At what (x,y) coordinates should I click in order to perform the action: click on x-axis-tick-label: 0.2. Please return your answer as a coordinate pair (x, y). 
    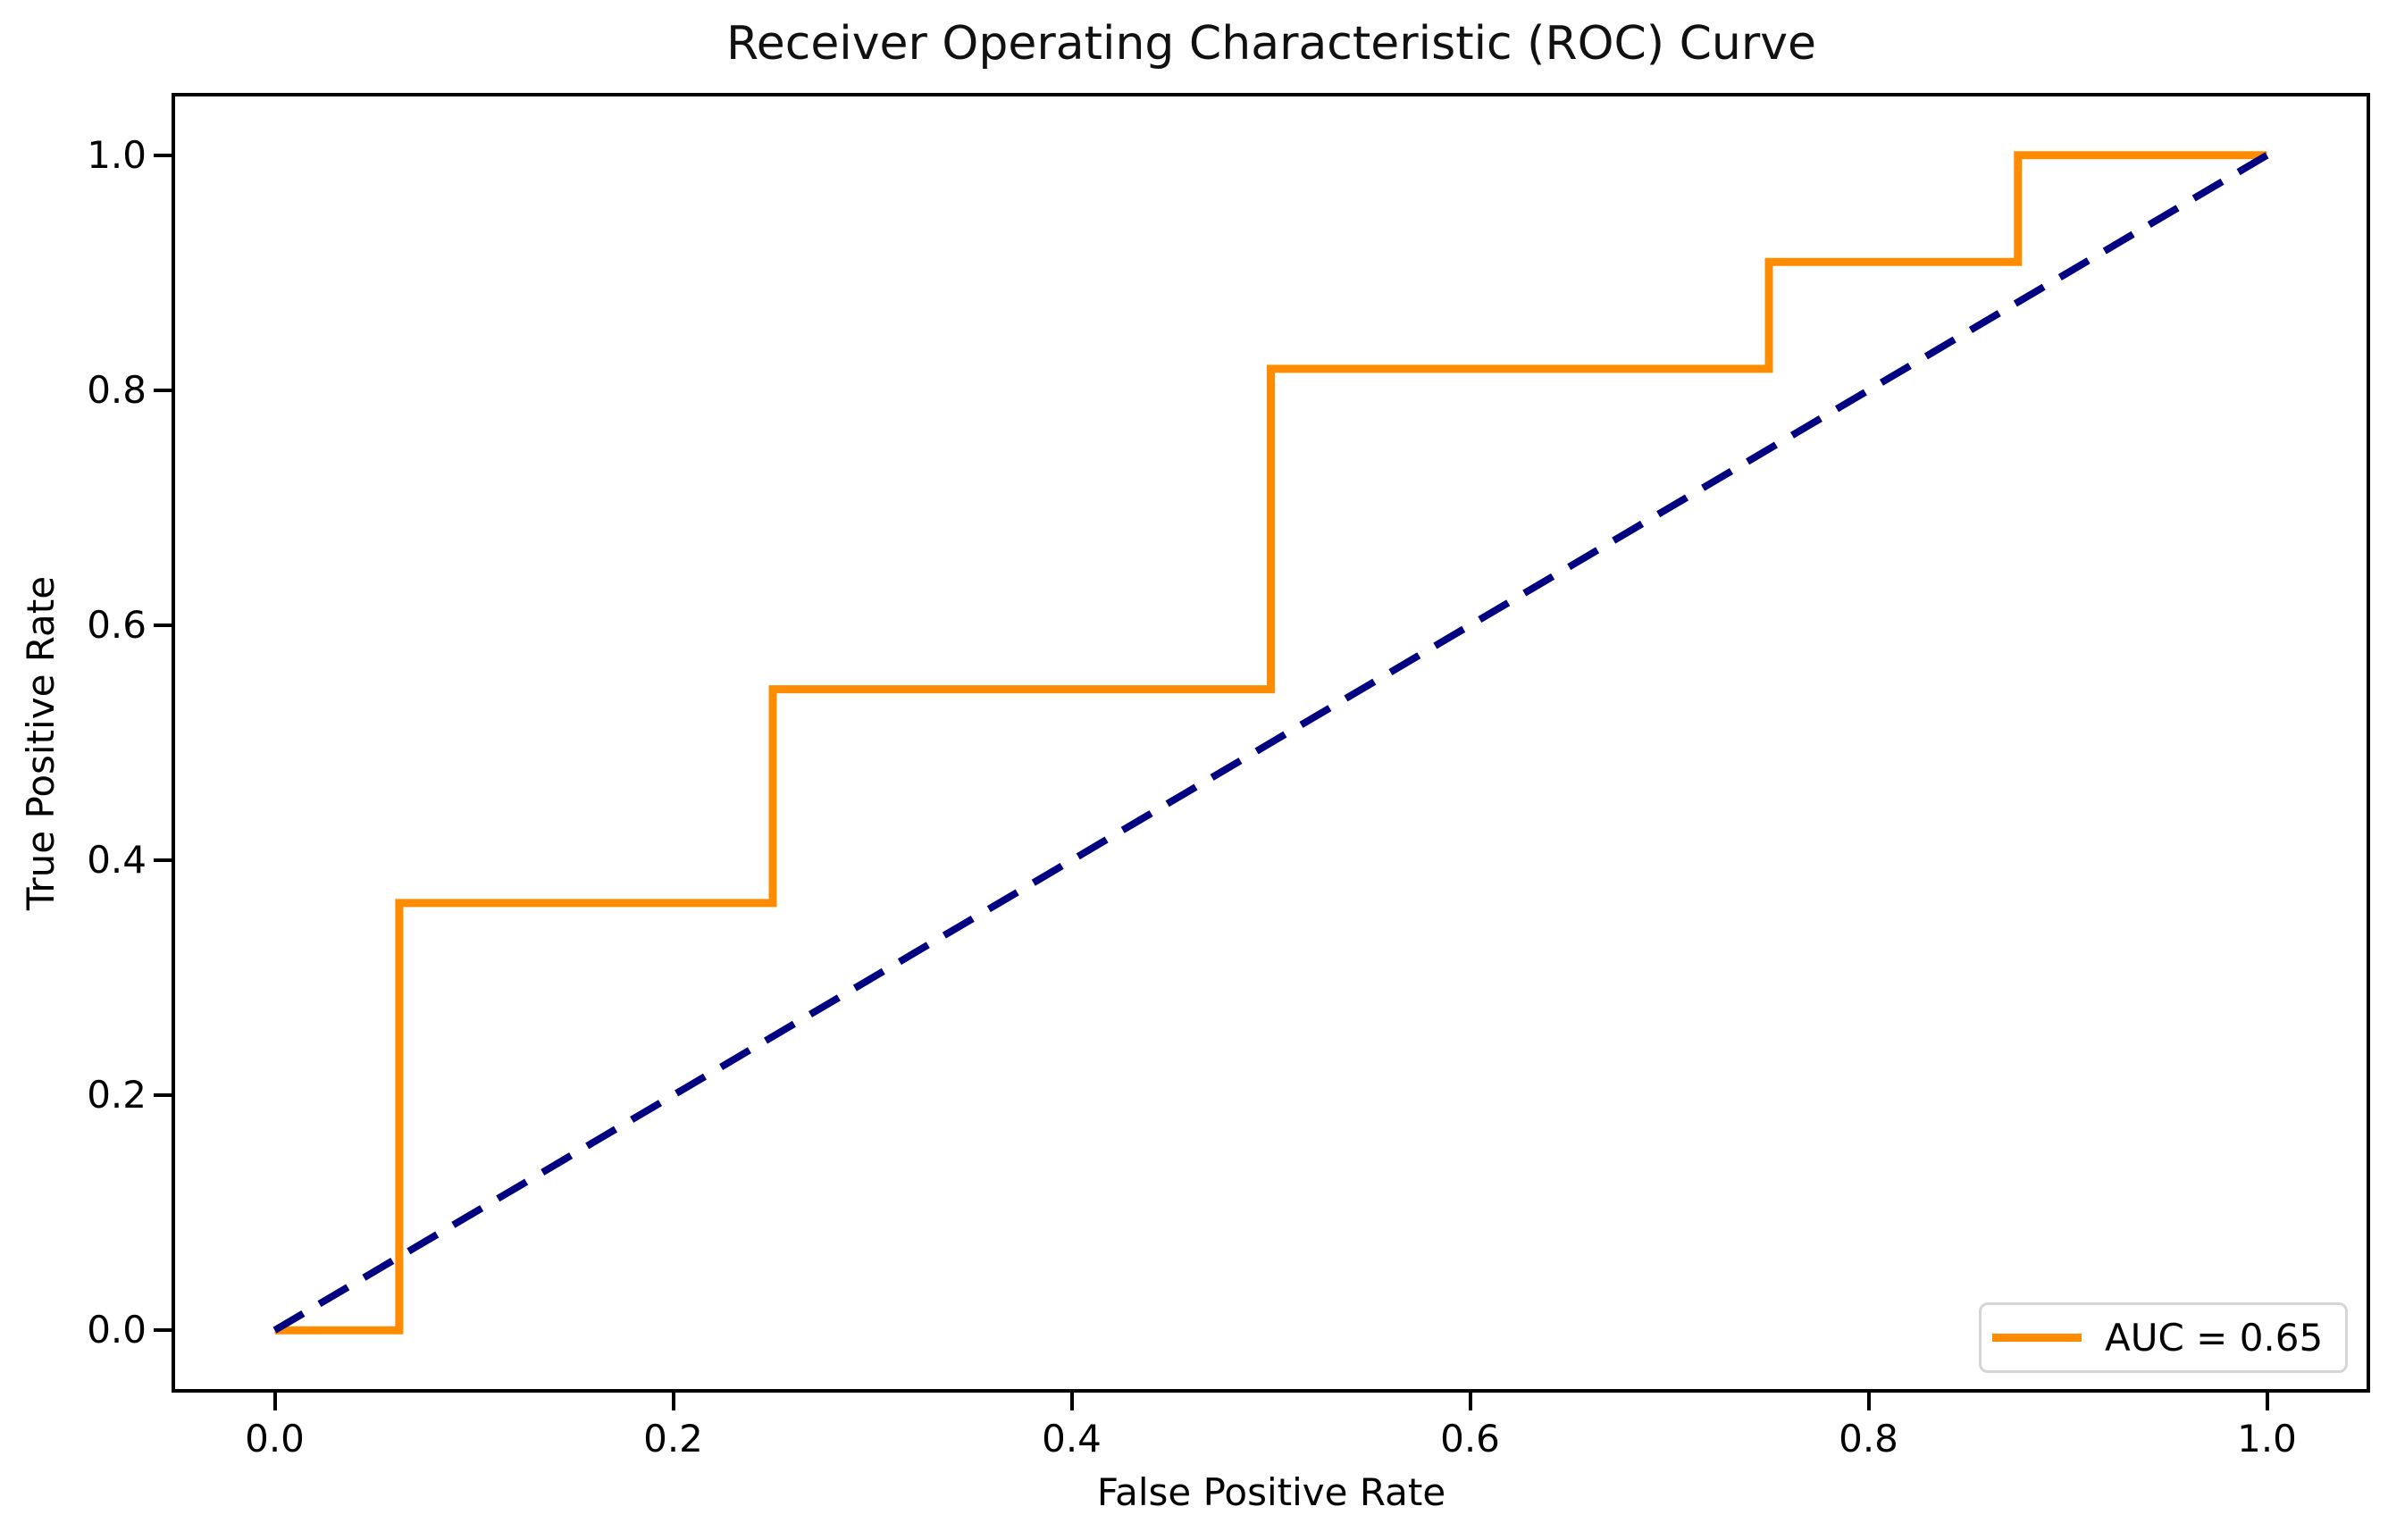
    Looking at the image, I should click on (673, 1439).